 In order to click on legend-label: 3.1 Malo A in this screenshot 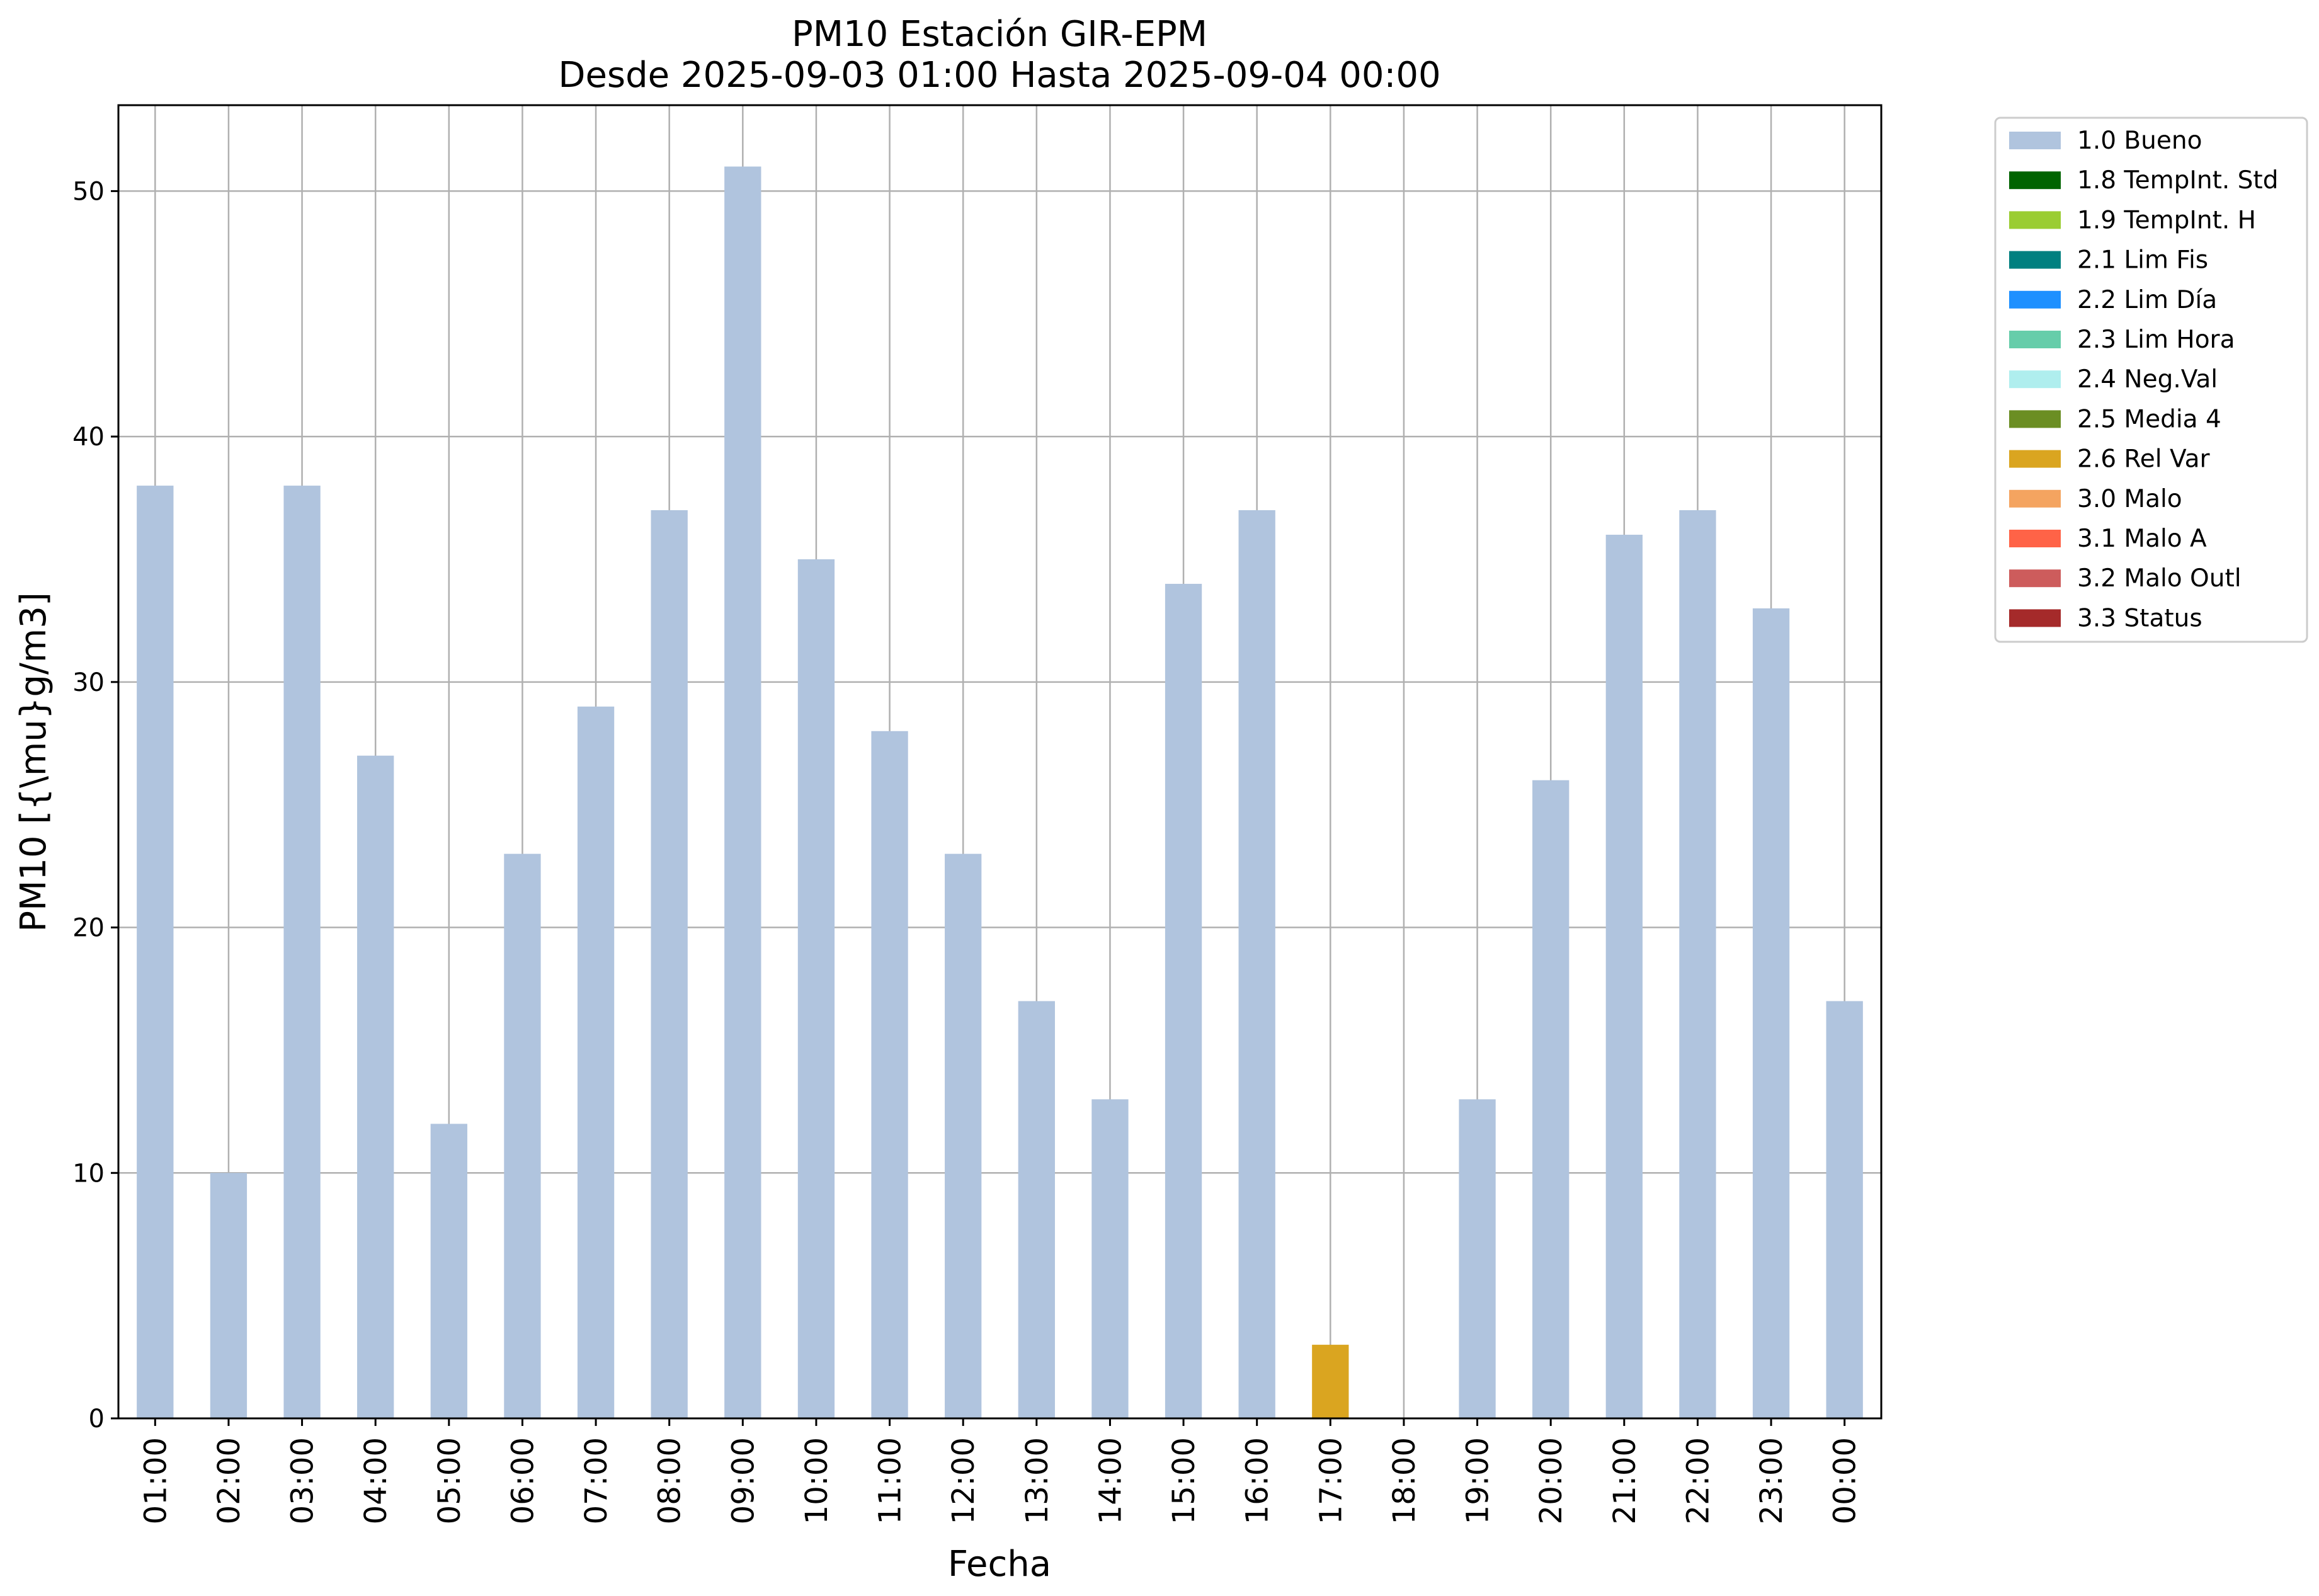, I will do `click(2142, 539)`.